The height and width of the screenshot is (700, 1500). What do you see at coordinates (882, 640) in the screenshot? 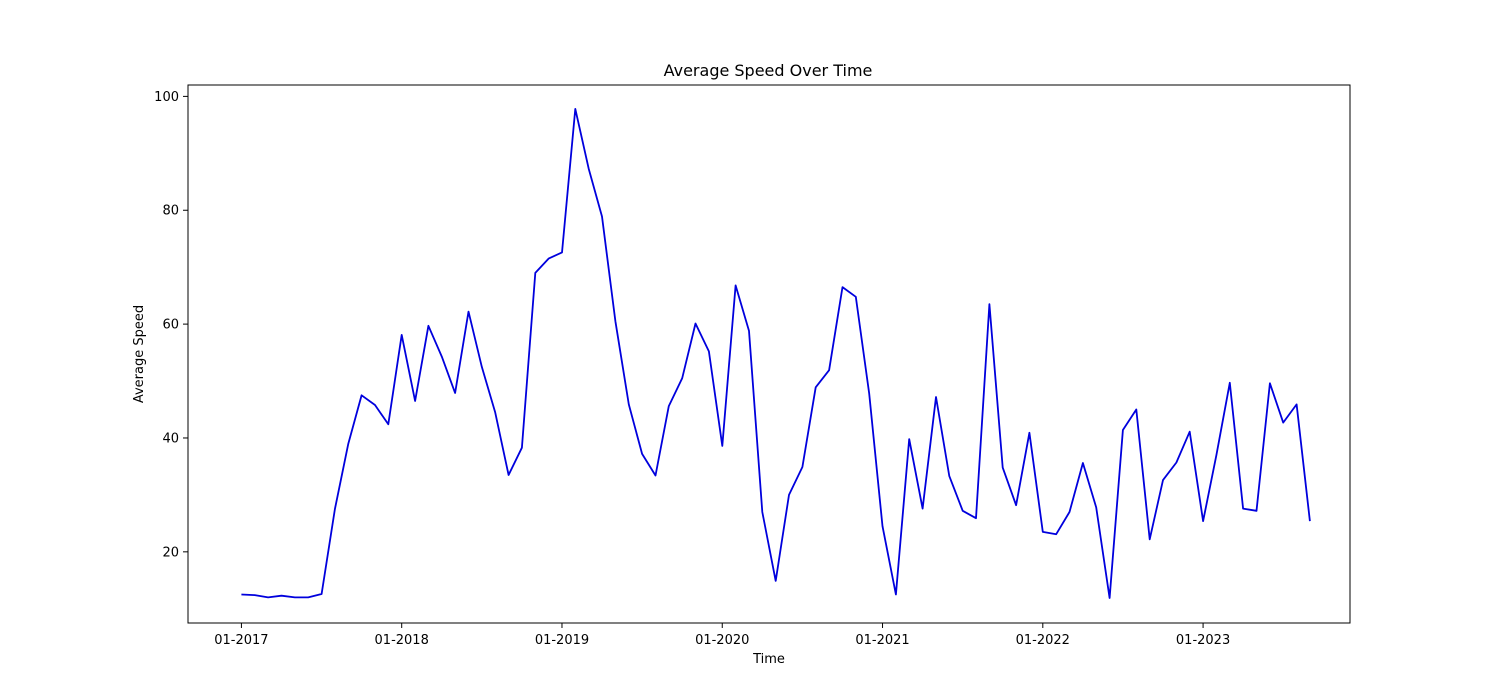
I see `x-tick-label: 01-2021` at bounding box center [882, 640].